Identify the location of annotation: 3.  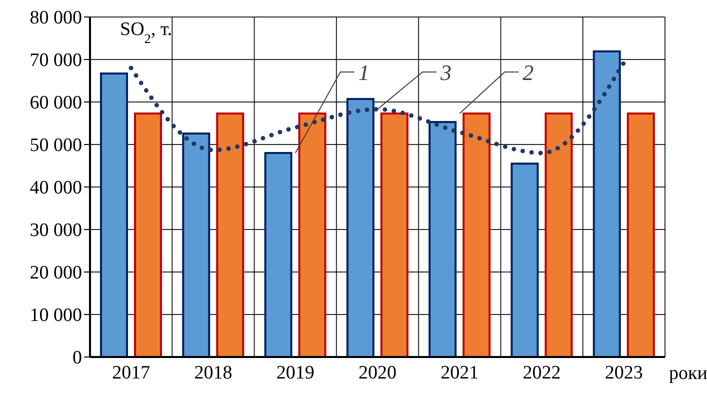
(446, 72).